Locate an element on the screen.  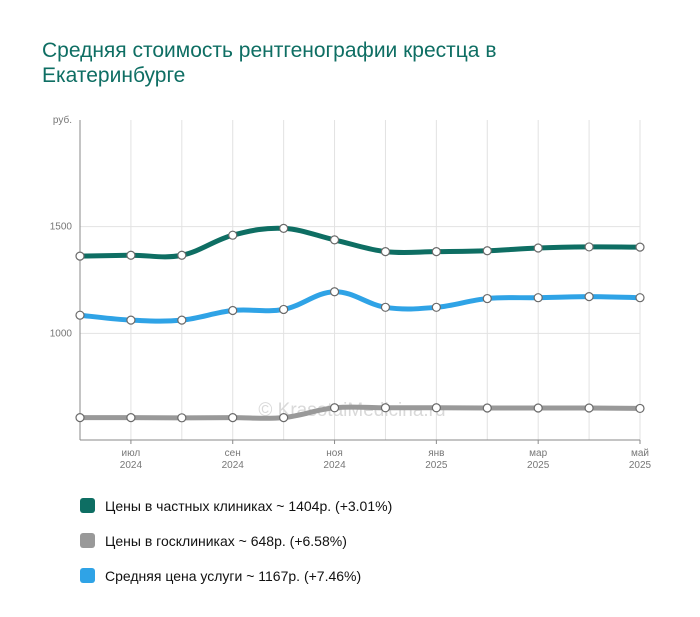
x-tick-month: ноя is located at coordinates (334, 453).